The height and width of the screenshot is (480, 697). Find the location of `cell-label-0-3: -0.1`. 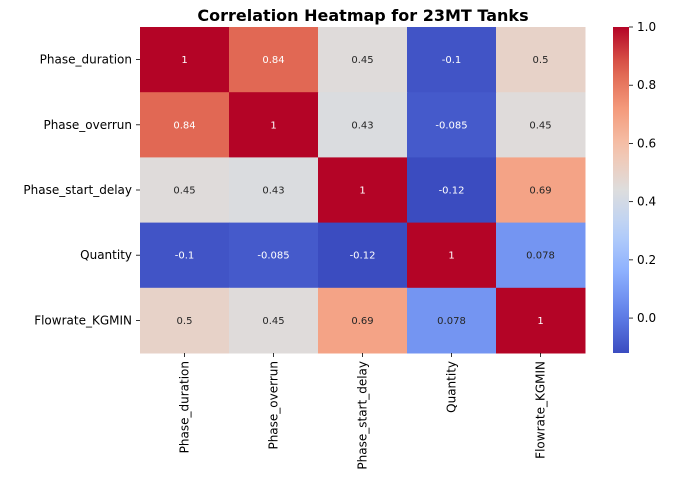

cell-label-0-3: -0.1 is located at coordinates (452, 60).